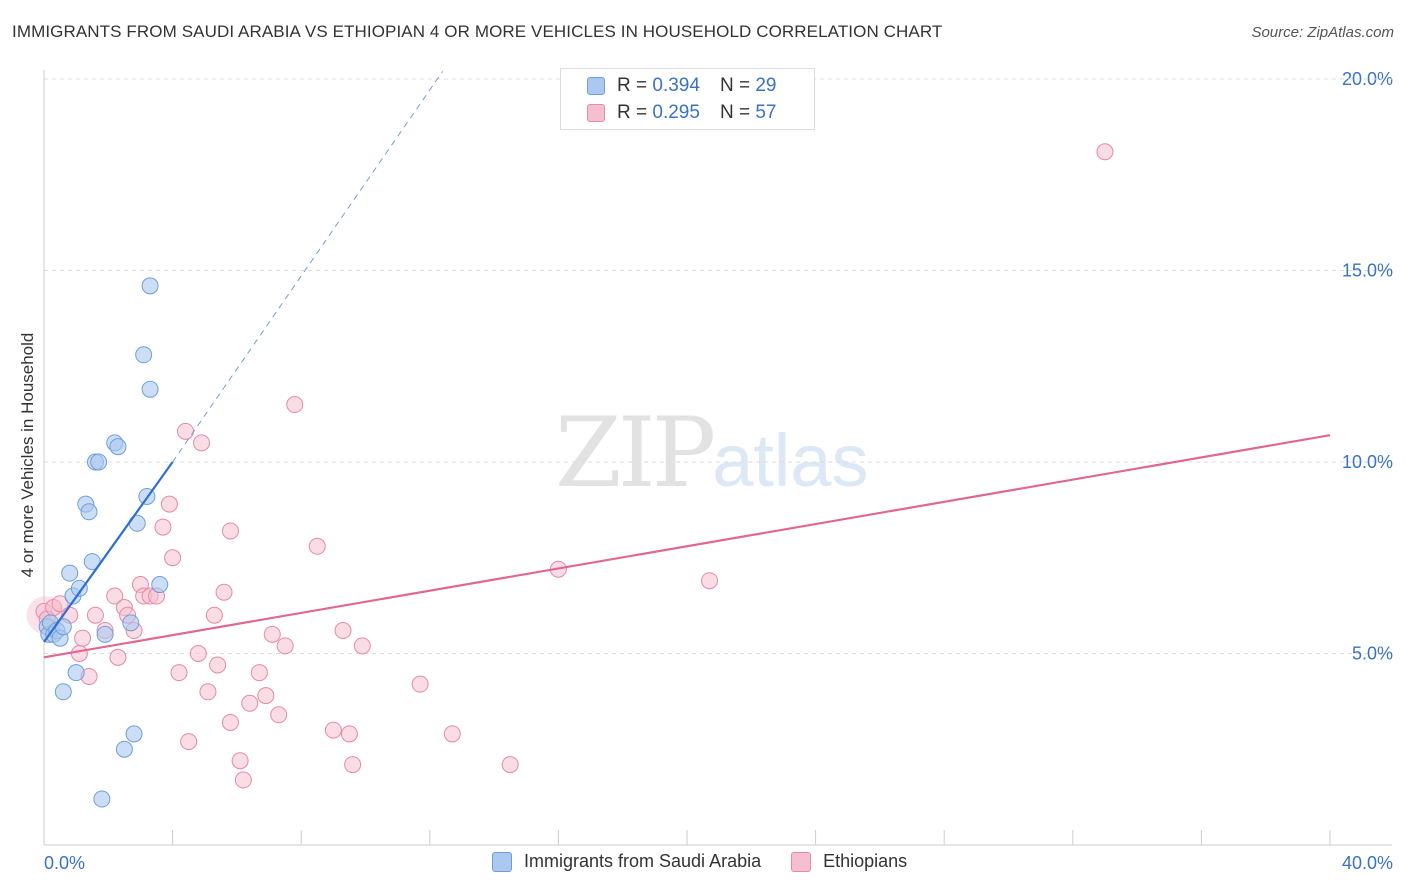 The image size is (1406, 892). Describe the element at coordinates (1367, 271) in the screenshot. I see `y-tick-label: 15.0%` at that location.